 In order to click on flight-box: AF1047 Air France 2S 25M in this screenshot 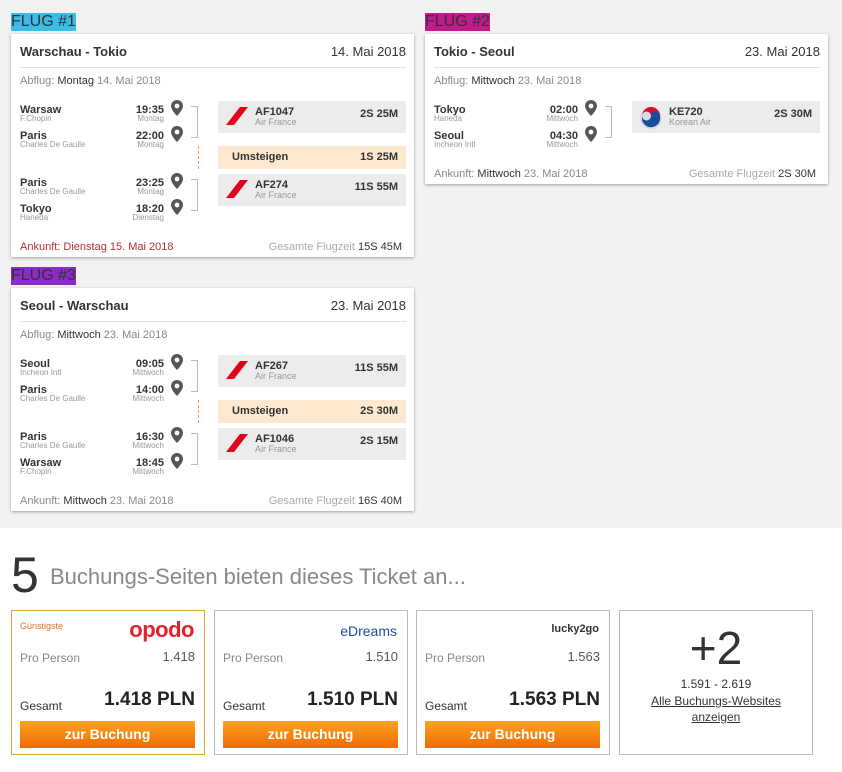, I will do `click(312, 117)`.